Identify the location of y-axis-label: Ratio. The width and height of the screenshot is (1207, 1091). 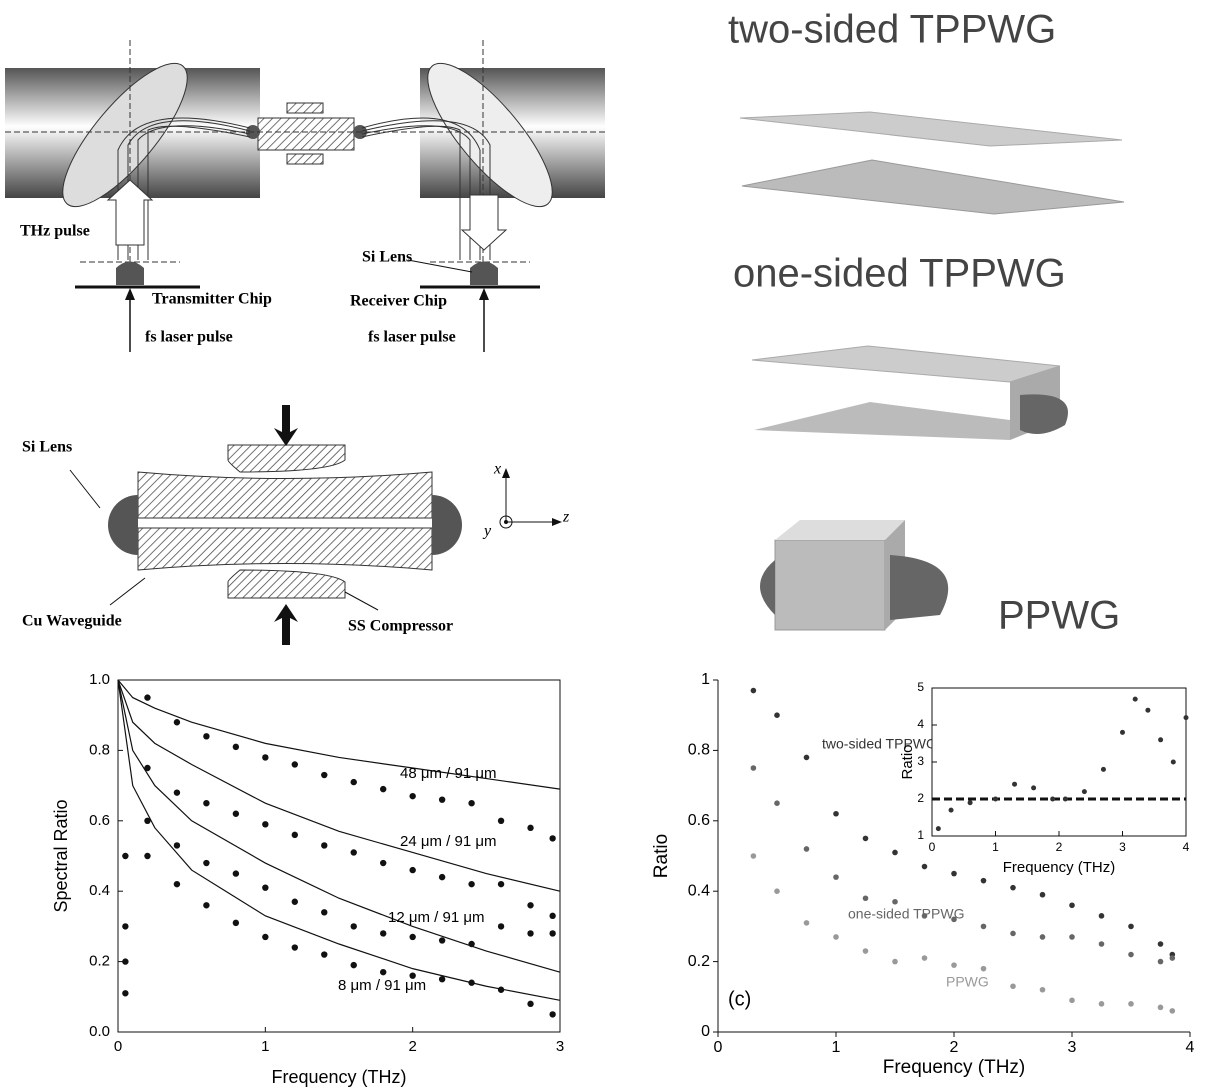
(661, 856).